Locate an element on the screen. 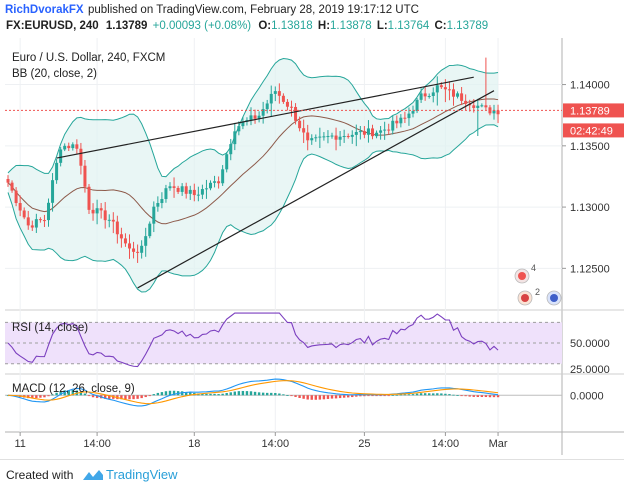  economic-events: 4 2 is located at coordinates (538, 284).